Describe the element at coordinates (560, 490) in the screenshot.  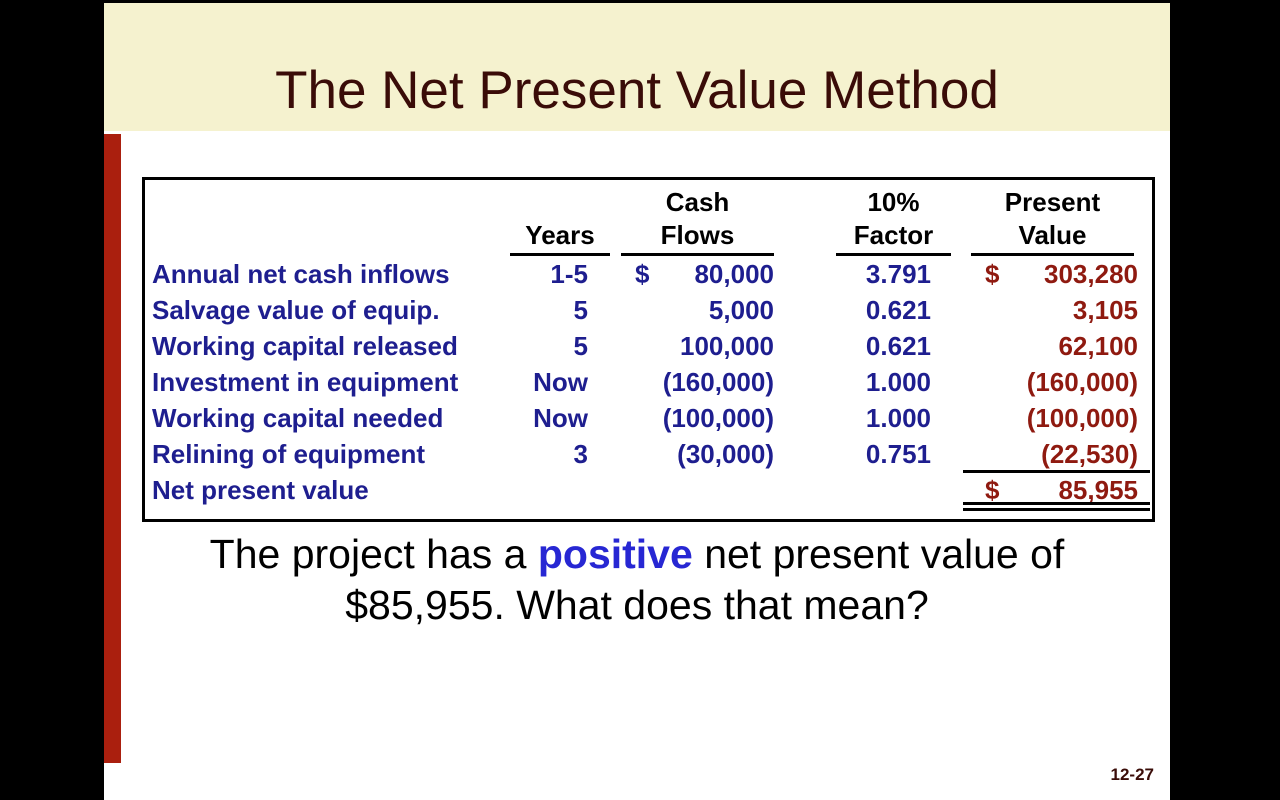
I see `row-years` at that location.